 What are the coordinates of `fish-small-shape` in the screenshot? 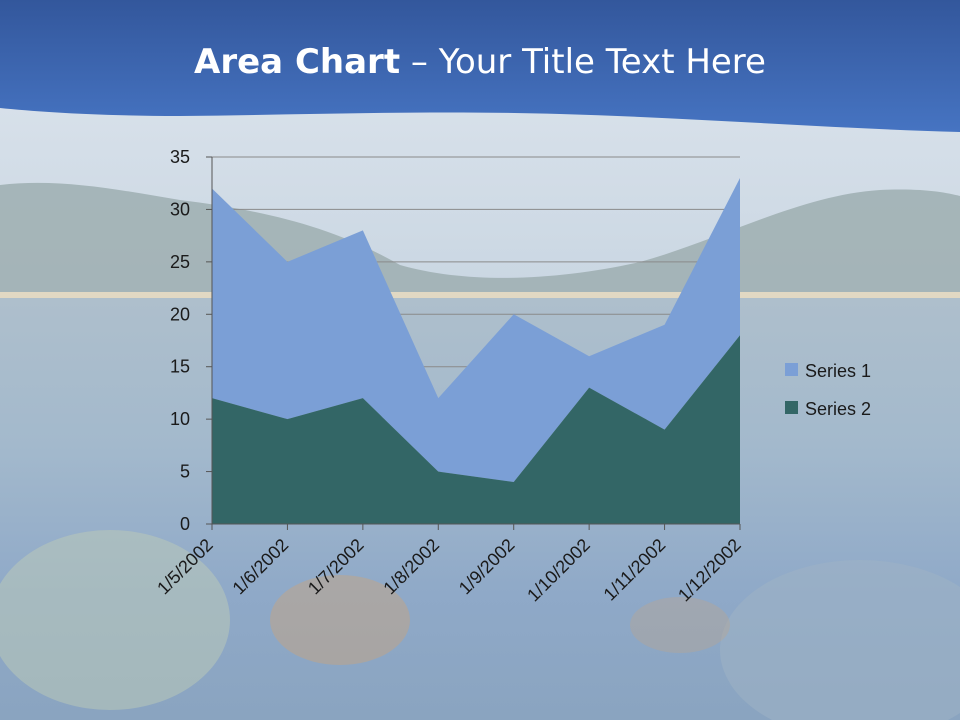 It's located at (680, 625).